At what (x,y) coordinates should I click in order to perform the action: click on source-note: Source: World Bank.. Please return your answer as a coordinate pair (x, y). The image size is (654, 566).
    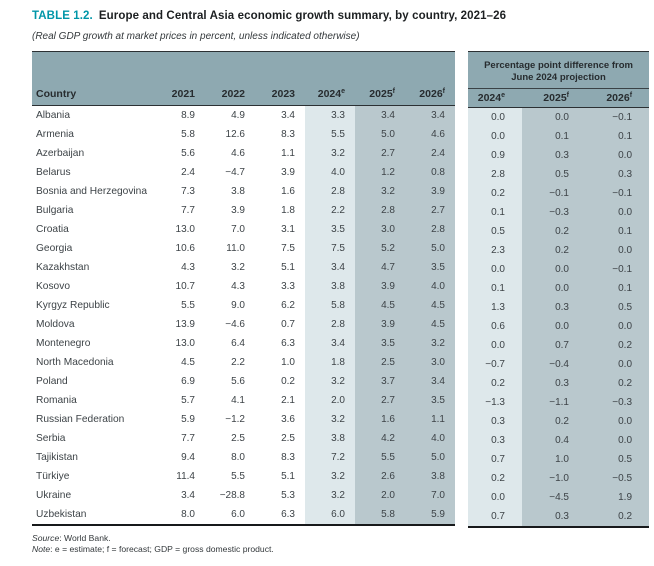
    Looking at the image, I should click on (71, 538).